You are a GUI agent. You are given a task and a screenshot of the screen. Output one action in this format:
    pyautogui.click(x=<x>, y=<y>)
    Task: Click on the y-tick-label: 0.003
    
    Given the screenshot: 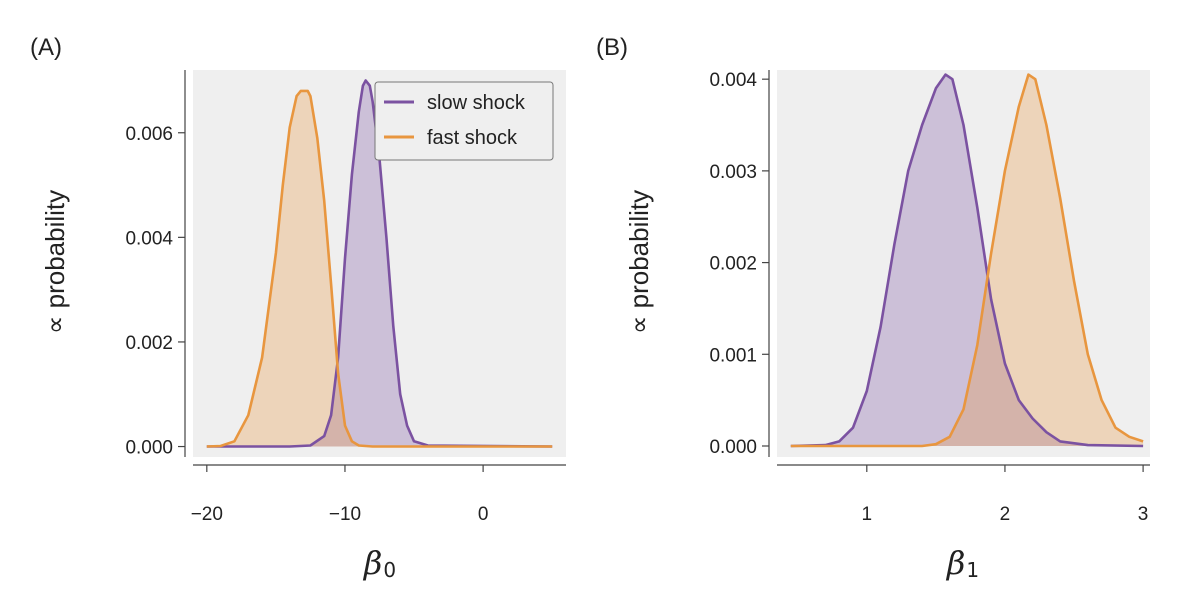 What is the action you would take?
    pyautogui.click(x=733, y=172)
    